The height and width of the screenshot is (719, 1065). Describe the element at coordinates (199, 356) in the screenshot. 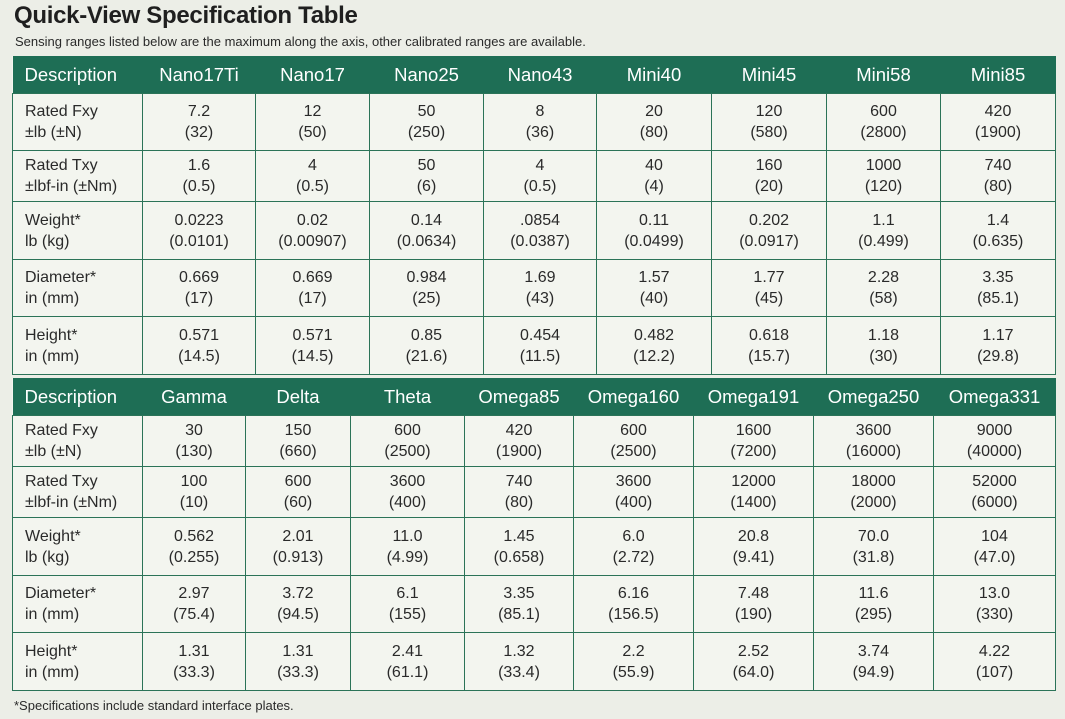

I see `metric-value: (14.5)` at that location.